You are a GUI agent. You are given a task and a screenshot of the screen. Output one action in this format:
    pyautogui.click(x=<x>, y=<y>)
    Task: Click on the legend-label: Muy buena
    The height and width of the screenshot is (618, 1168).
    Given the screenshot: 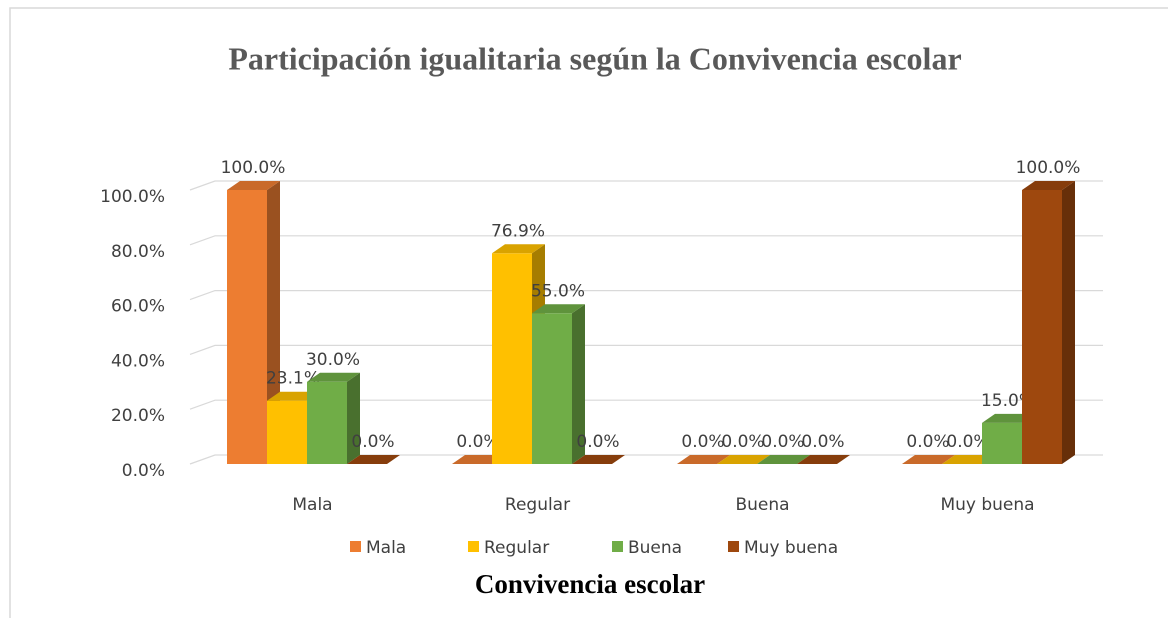 What is the action you would take?
    pyautogui.click(x=791, y=548)
    